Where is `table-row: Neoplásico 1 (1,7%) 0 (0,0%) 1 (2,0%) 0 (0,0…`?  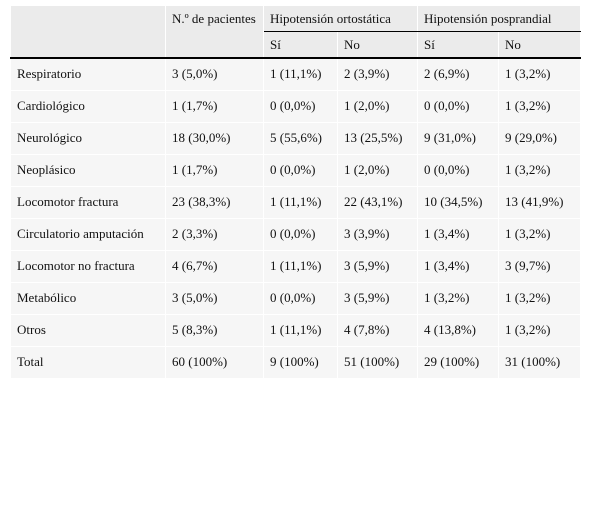
table-row: Neoplásico 1 (1,7%) 0 (0,0%) 1 (2,0%) 0 (0,0… is located at coordinates (296, 170).